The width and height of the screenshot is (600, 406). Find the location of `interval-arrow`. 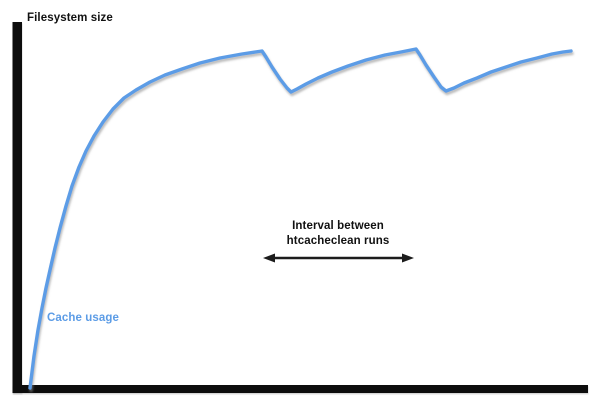

interval-arrow is located at coordinates (338, 258).